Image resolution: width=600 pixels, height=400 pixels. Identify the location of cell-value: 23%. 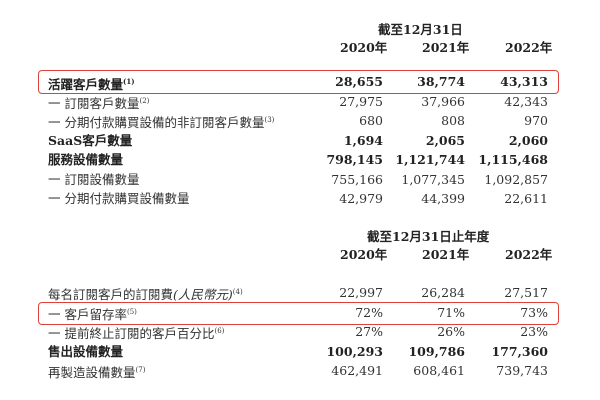
(534, 331).